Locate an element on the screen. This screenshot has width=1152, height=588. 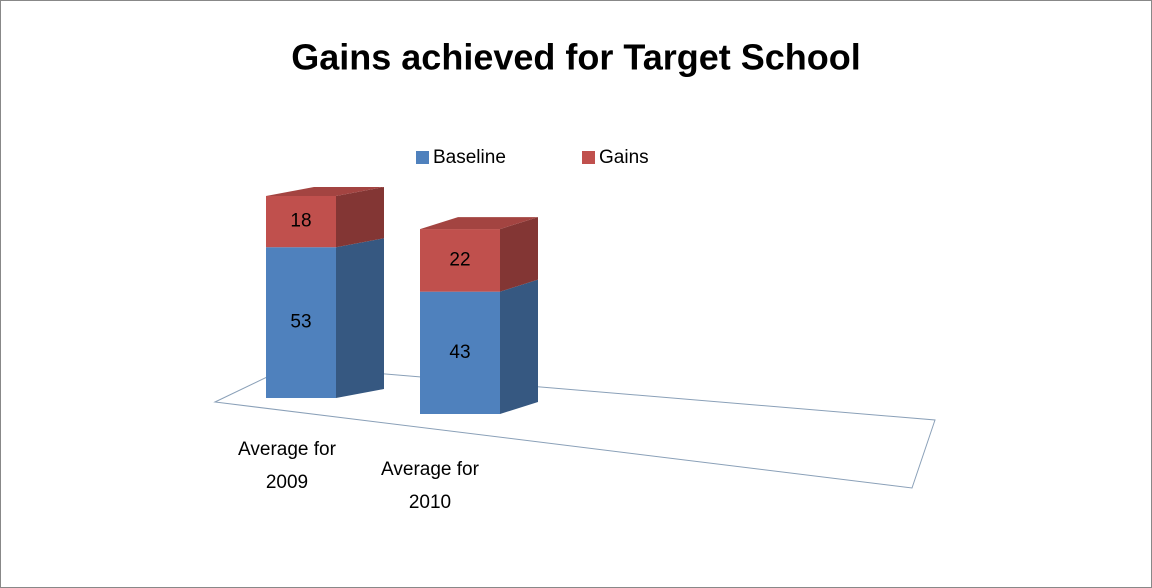
legend-label: Baseline is located at coordinates (469, 157).